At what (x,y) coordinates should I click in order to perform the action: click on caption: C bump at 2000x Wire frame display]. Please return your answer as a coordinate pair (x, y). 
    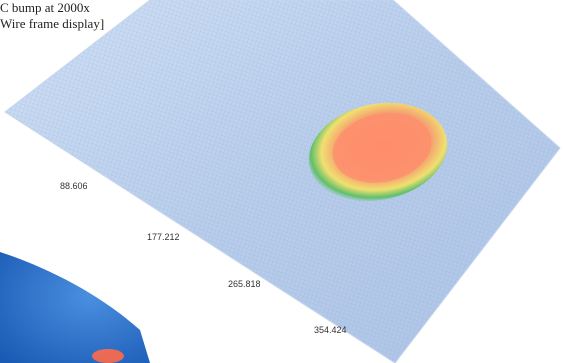
    Looking at the image, I should click on (52, 16).